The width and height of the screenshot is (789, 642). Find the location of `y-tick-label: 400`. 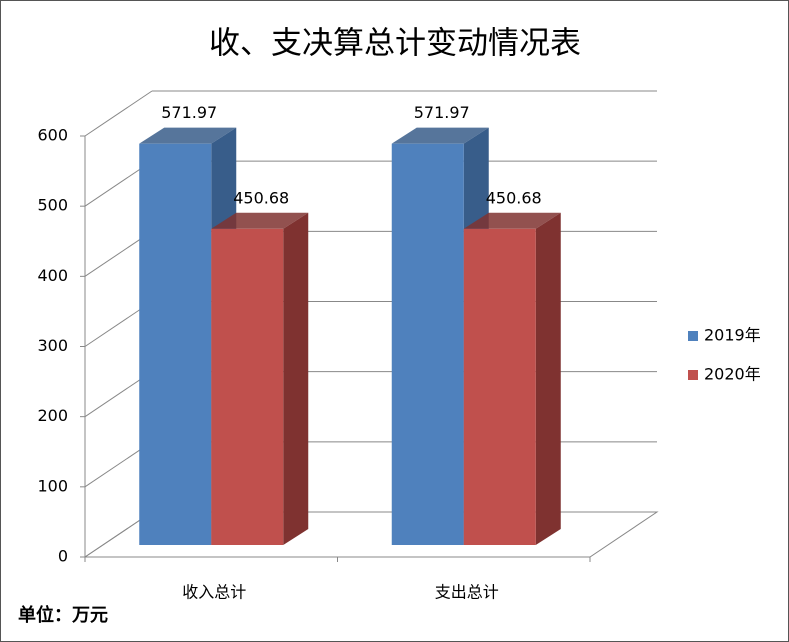

y-tick-label: 400 is located at coordinates (52, 275).